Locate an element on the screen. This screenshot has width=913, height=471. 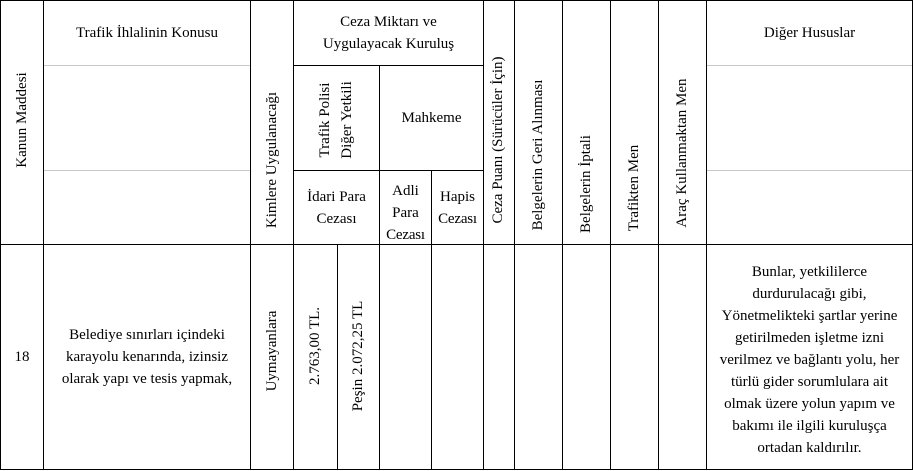
header-idari-1: İdari Para is located at coordinates (336, 197).